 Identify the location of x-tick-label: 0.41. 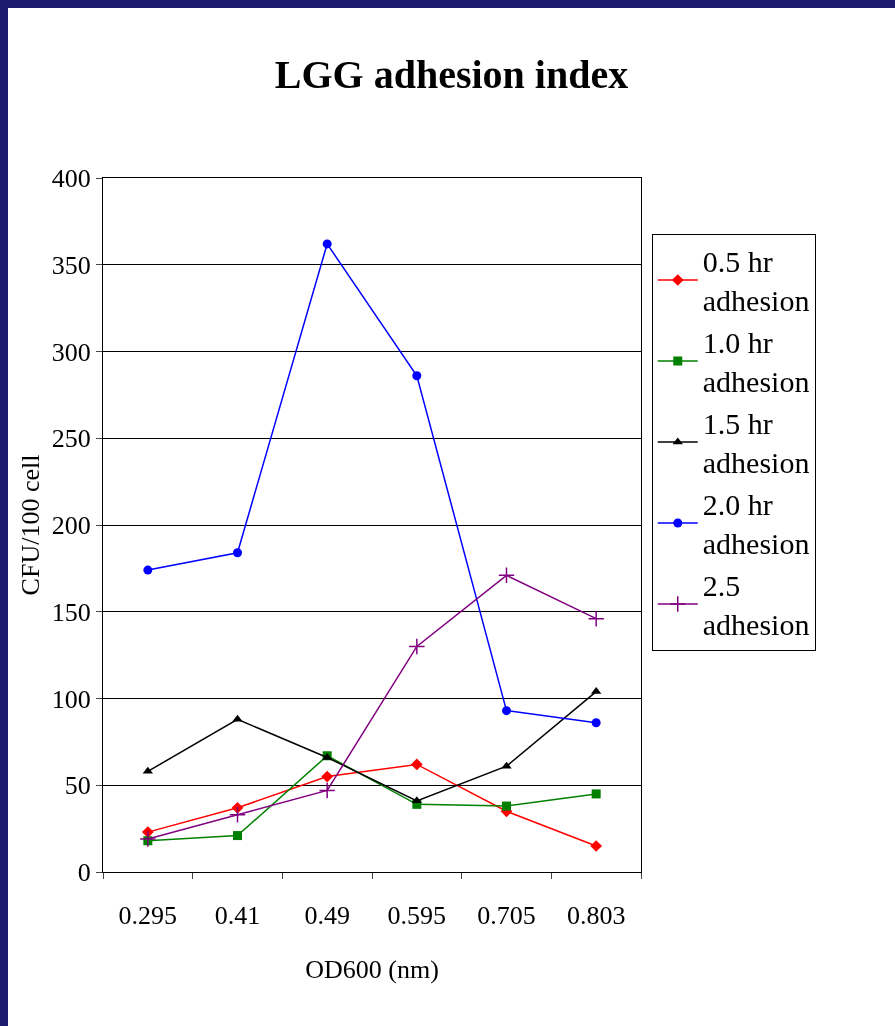
(237, 916).